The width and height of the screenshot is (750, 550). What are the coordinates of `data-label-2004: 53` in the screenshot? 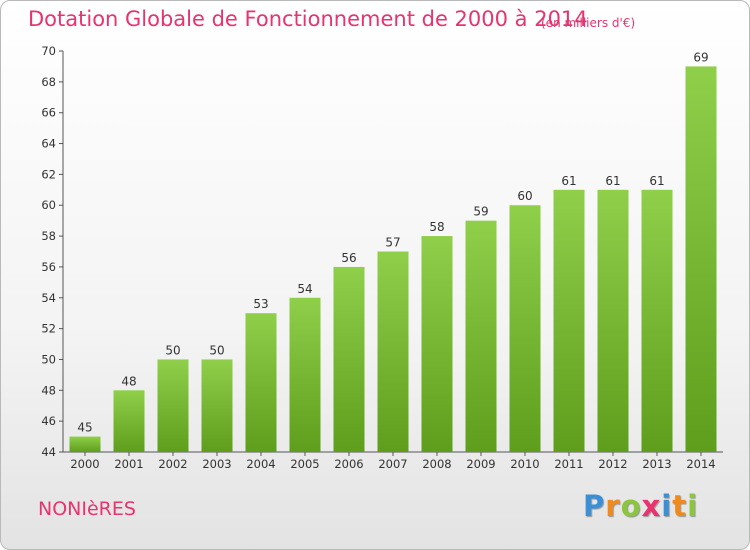 It's located at (260, 304).